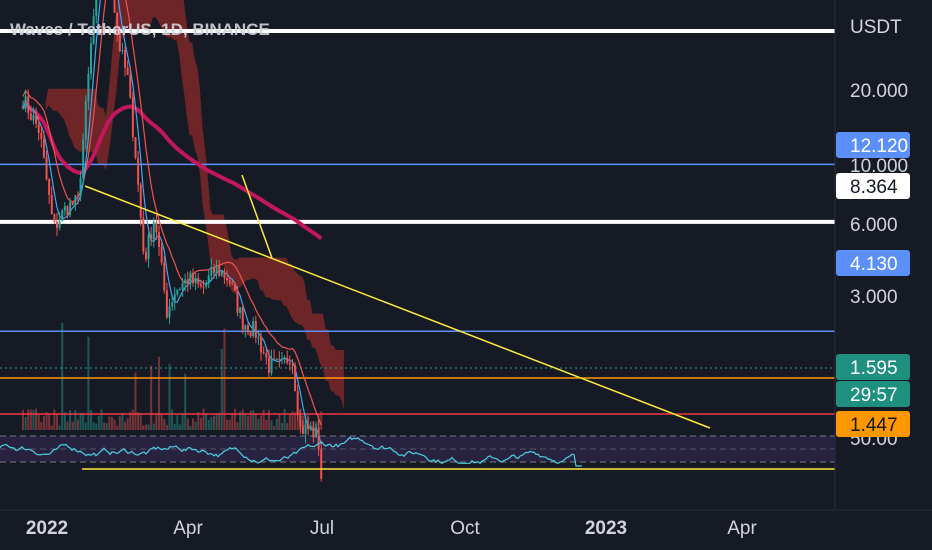 The image size is (932, 550). I want to click on currency-label: USDT, so click(876, 27).